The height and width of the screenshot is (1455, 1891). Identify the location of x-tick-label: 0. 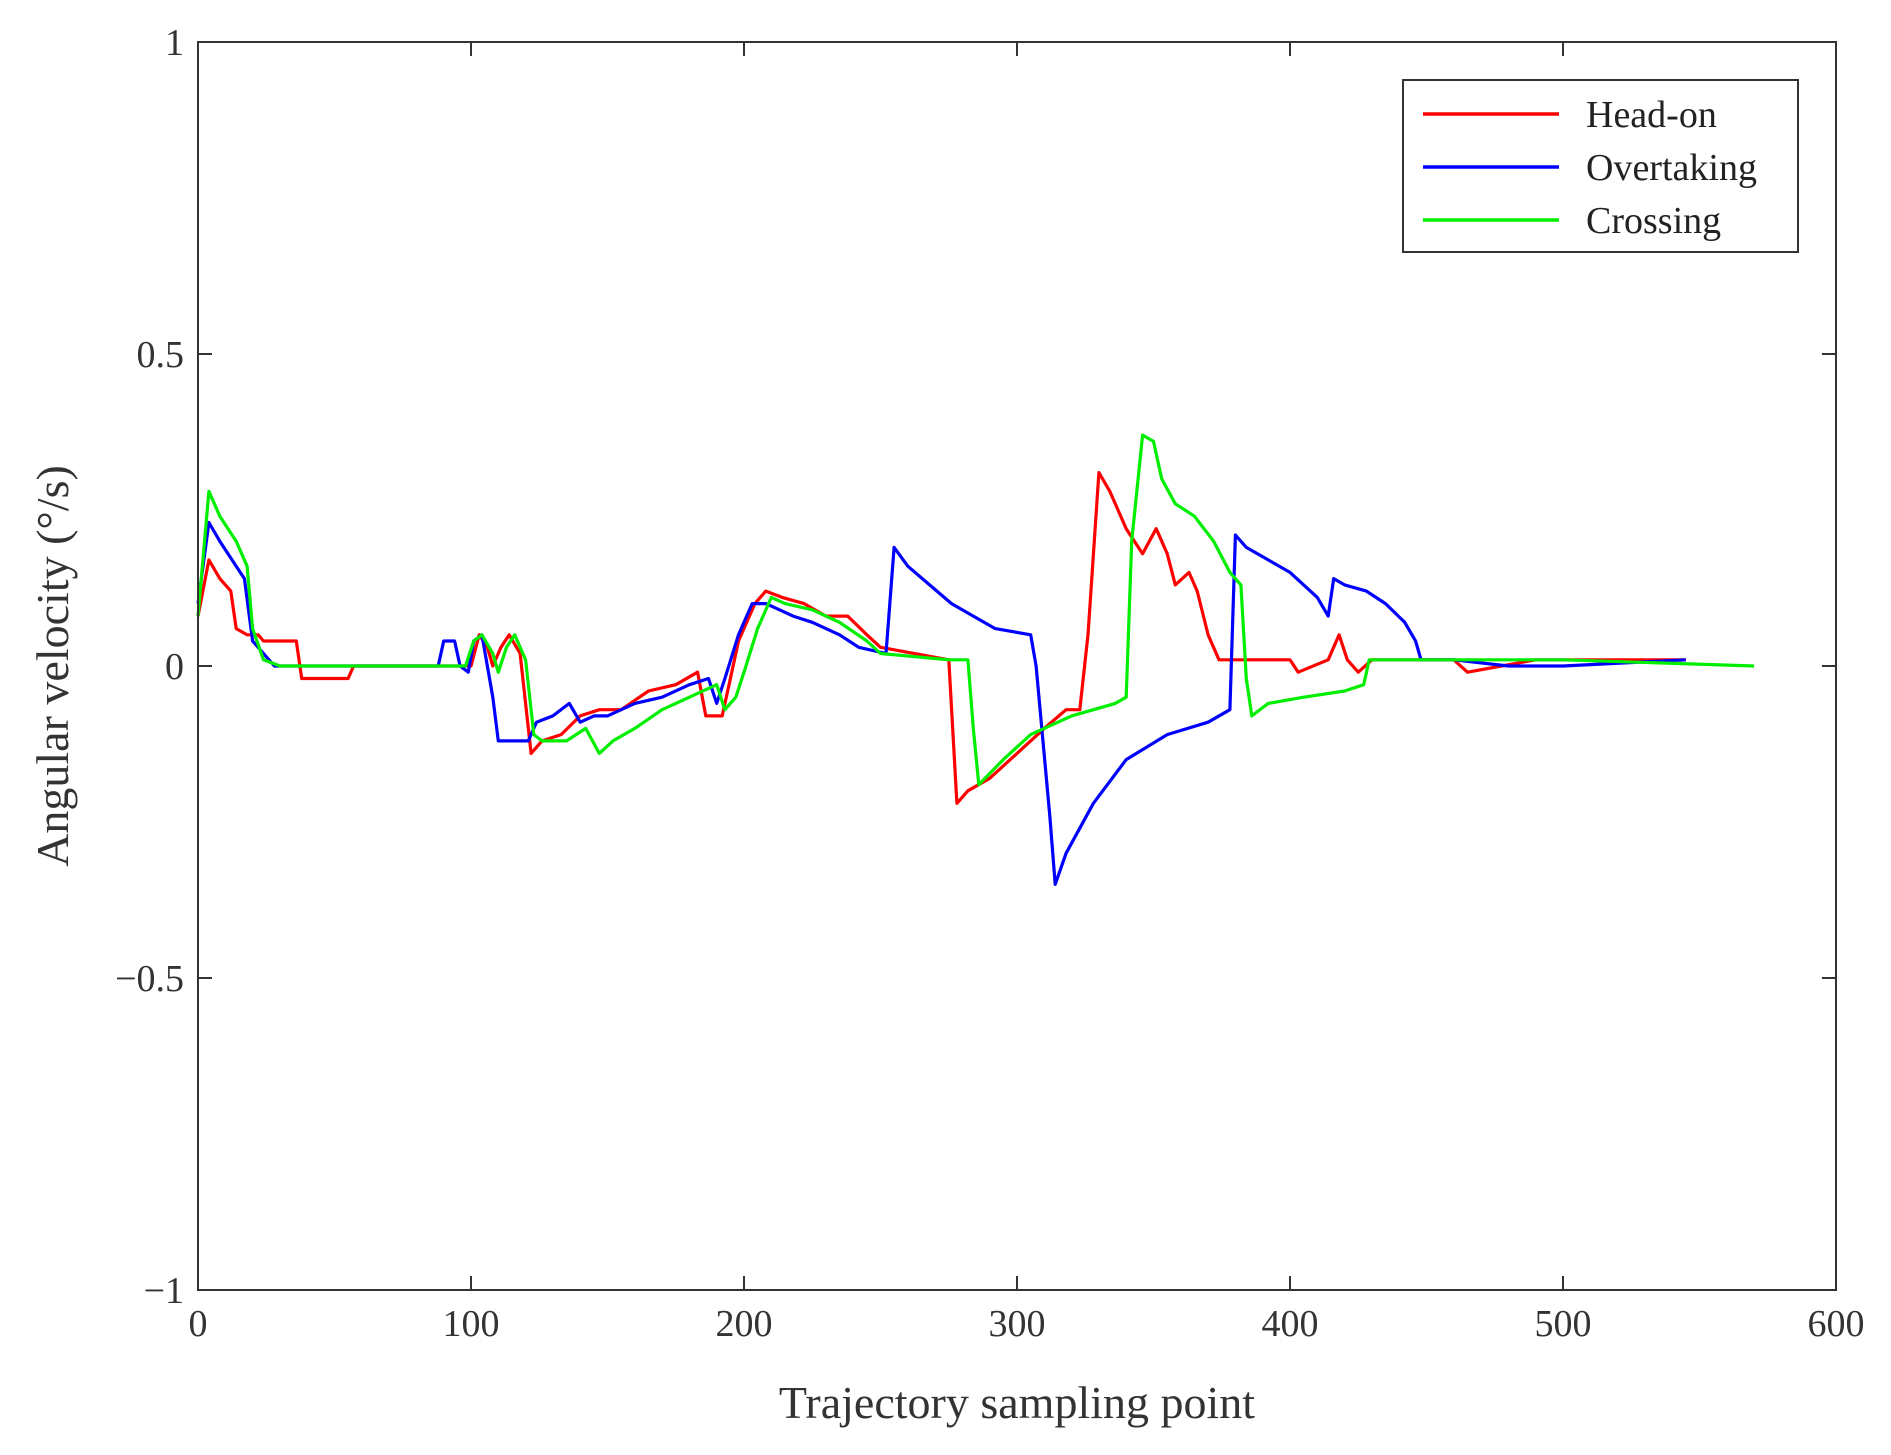
(198, 1324).